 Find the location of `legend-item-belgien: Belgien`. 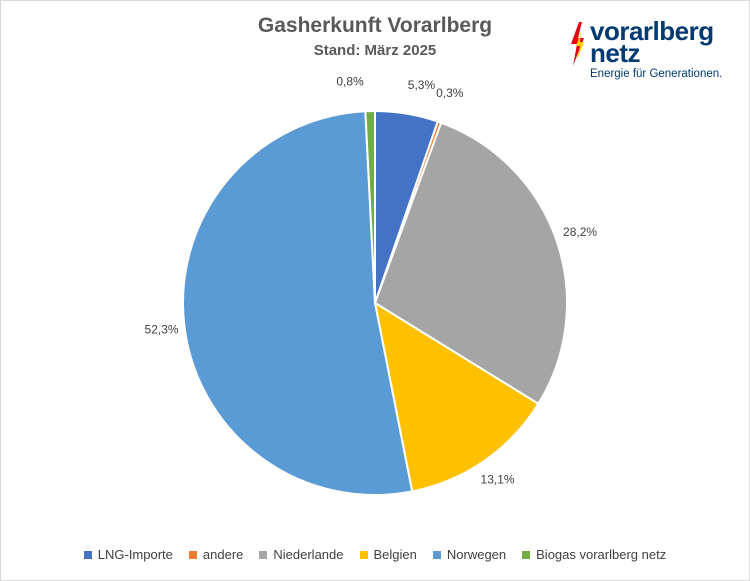

legend-item-belgien: Belgien is located at coordinates (388, 554).